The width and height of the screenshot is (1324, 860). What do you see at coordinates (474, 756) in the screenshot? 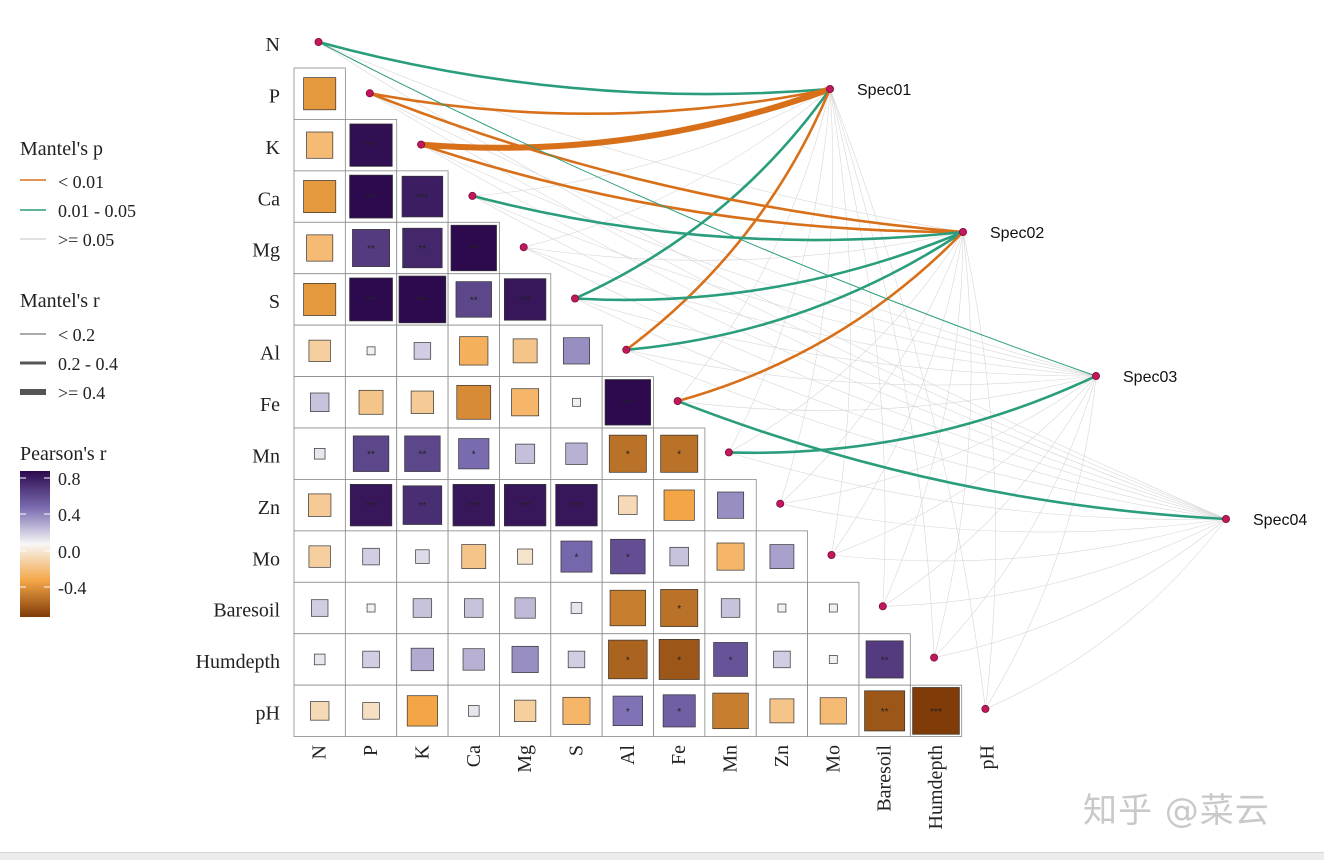
I see `column-label: Ca` at bounding box center [474, 756].